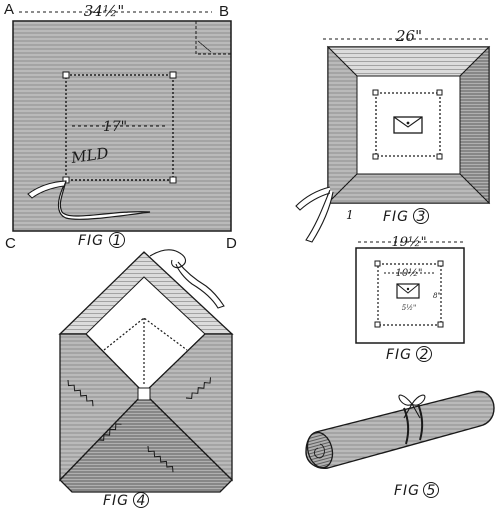  I want to click on fig4-zigzag-bottom-left, so click(109, 432).